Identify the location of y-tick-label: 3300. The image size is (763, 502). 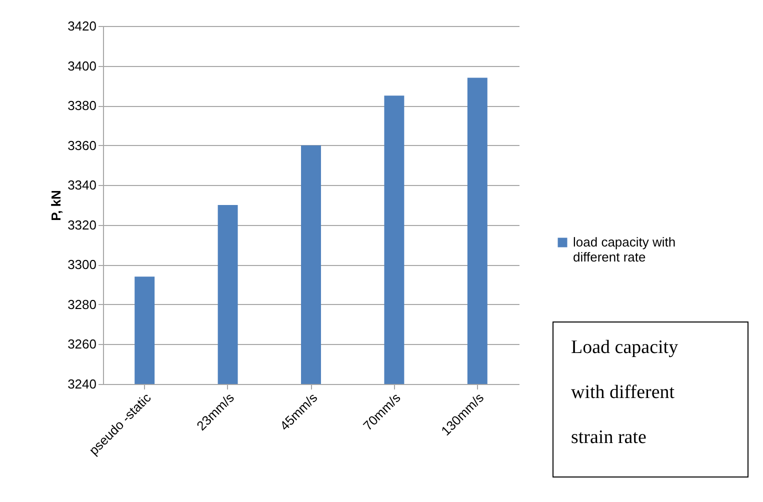
(82, 264).